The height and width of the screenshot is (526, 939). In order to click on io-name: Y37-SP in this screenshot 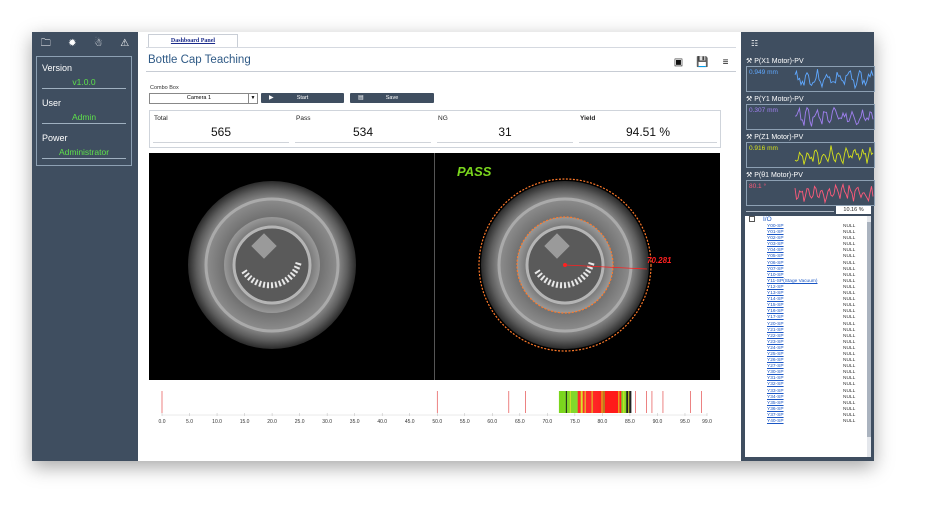, I will do `click(775, 415)`.